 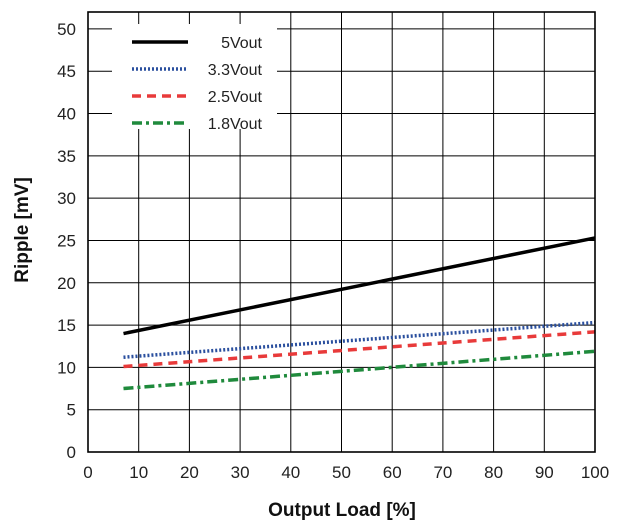 What do you see at coordinates (66, 71) in the screenshot?
I see `y-tick-label: 45` at bounding box center [66, 71].